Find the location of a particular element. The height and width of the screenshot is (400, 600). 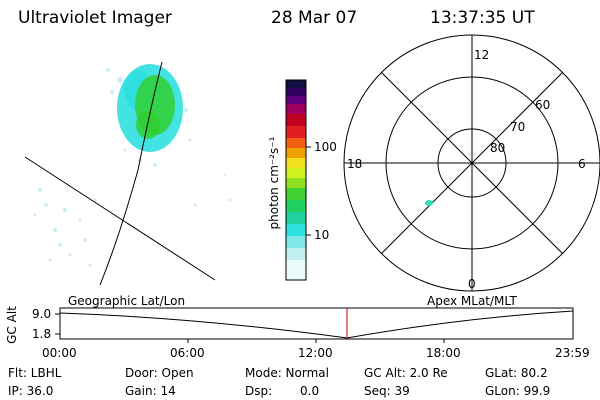

alt-xtick-1200: 12:00 is located at coordinates (315, 353).